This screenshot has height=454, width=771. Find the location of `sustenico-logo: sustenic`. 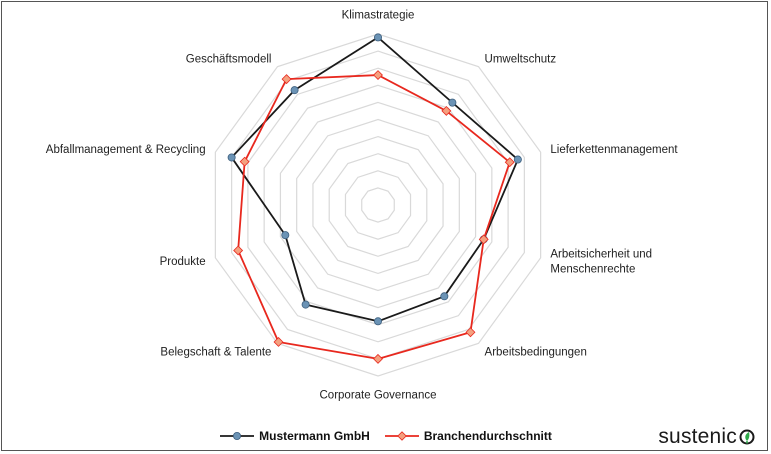

sustenico-logo: sustenic is located at coordinates (707, 437).